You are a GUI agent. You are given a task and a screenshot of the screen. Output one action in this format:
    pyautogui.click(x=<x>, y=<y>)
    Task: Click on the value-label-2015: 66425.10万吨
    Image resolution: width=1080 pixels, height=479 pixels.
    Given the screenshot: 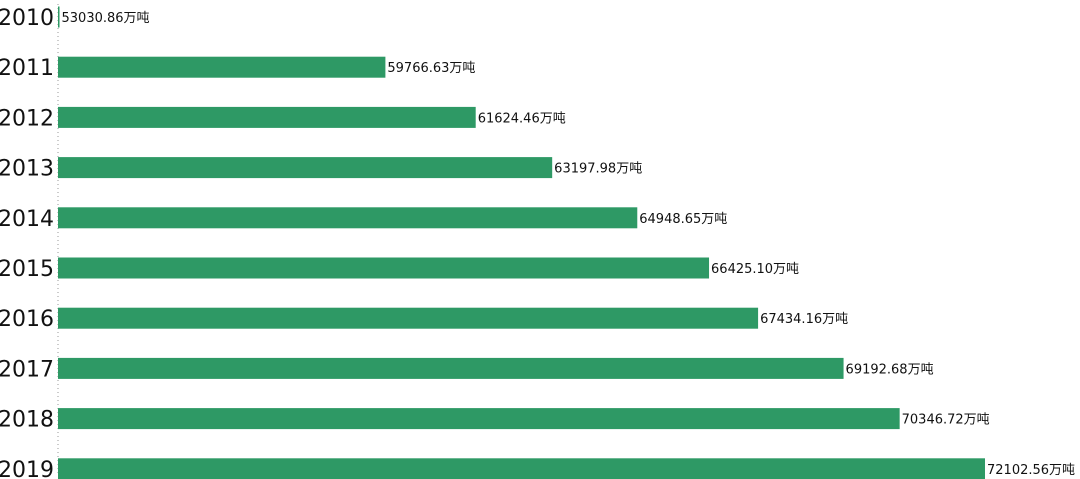 What is the action you would take?
    pyautogui.click(x=755, y=269)
    